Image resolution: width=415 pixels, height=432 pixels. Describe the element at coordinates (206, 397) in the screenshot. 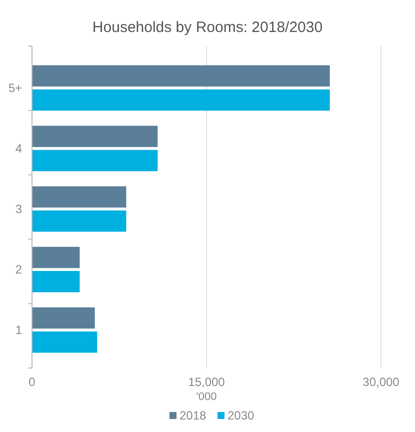

I see `x-axis-title: '000` at that location.